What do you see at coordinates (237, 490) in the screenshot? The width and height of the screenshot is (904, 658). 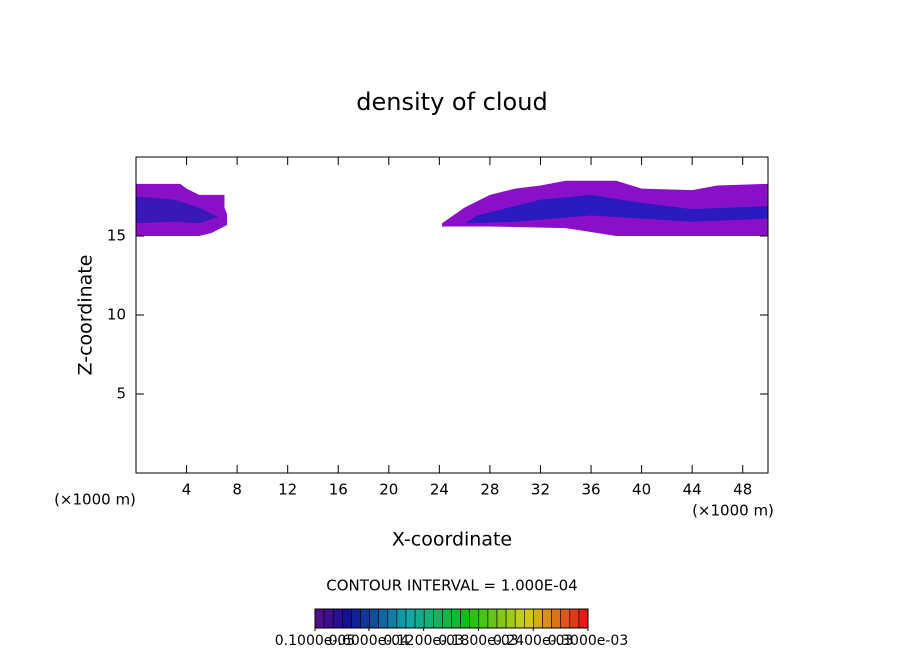 I see `x-tick-label: 8` at bounding box center [237, 490].